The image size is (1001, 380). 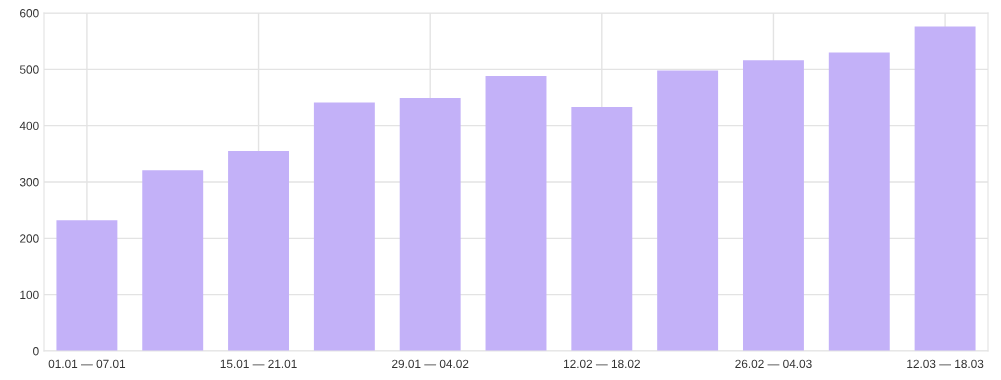 What do you see at coordinates (430, 363) in the screenshot?
I see `x-tick-label: 29.01 — 04.02` at bounding box center [430, 363].